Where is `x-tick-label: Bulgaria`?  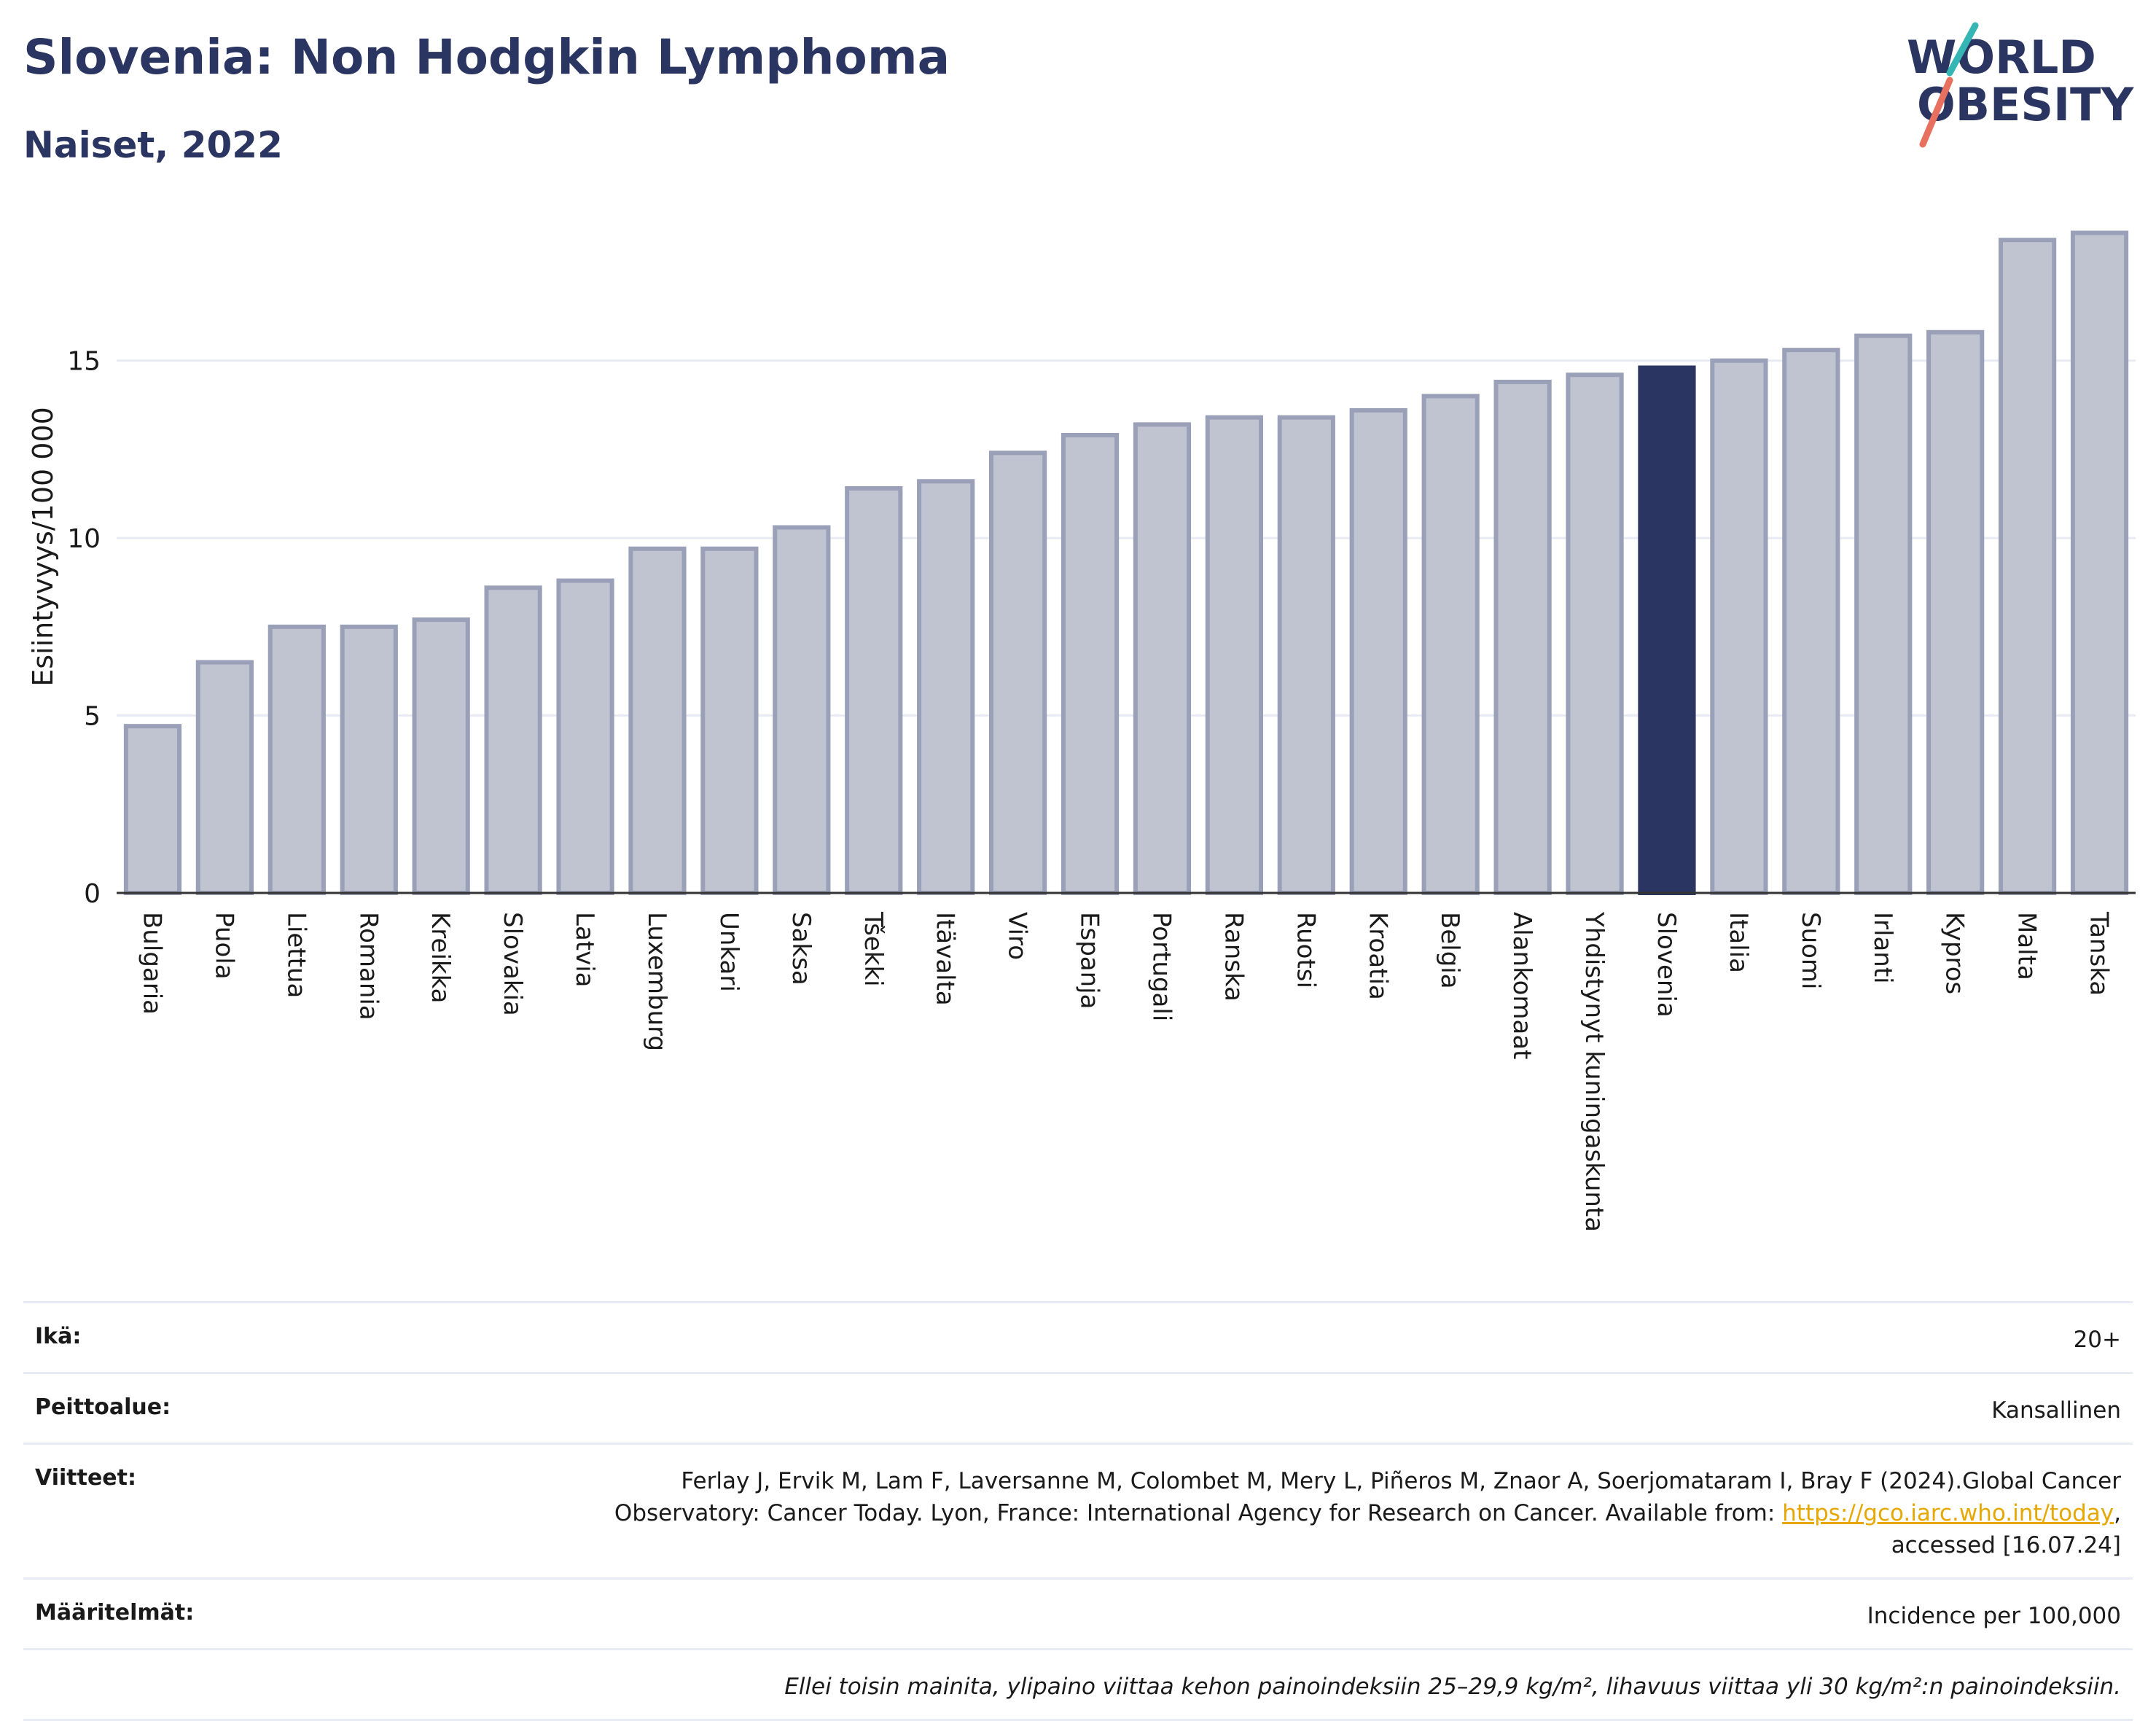
x-tick-label: Bulgaria is located at coordinates (152, 963).